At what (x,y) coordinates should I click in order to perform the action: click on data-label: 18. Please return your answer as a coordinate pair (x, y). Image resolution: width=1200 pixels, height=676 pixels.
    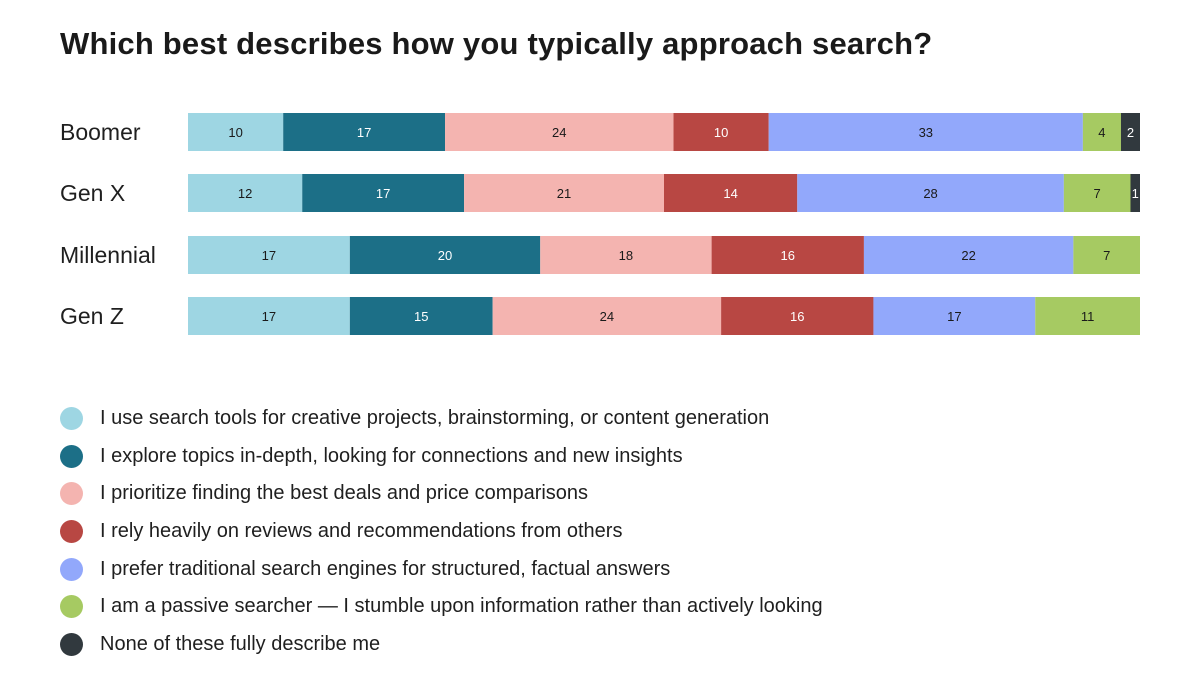
    Looking at the image, I should click on (626, 255).